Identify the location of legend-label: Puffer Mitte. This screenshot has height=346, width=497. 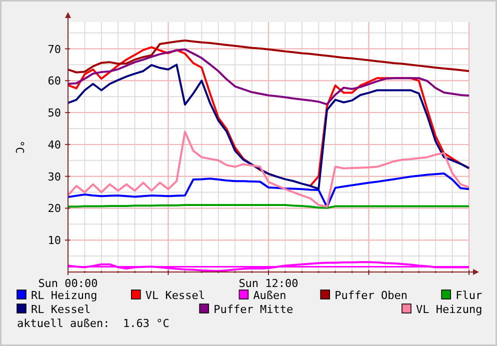
(254, 309).